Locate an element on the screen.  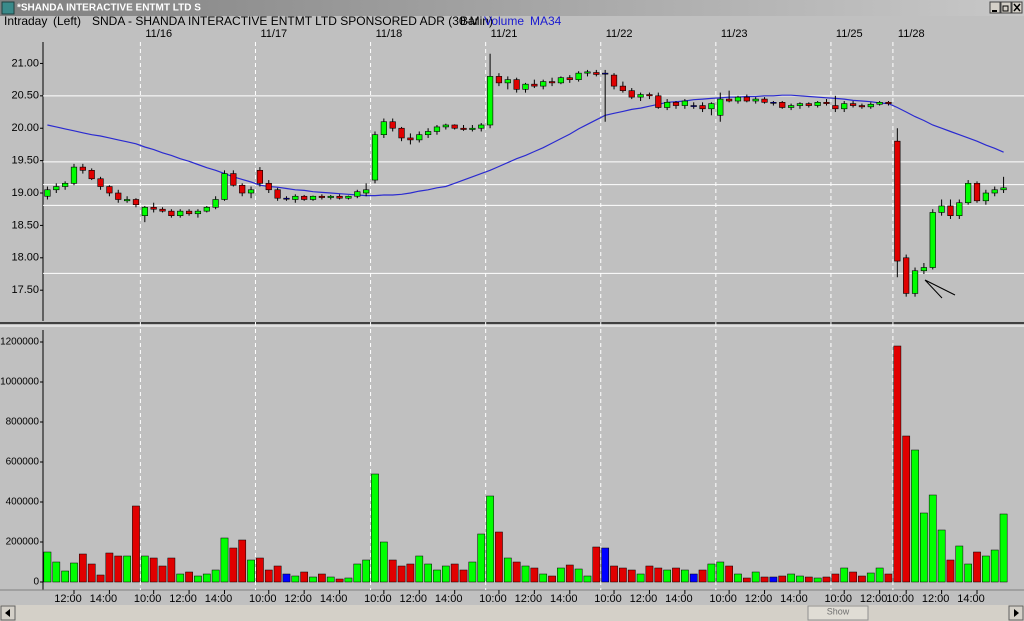
y-tick-label: 1200000 is located at coordinates (19, 342).